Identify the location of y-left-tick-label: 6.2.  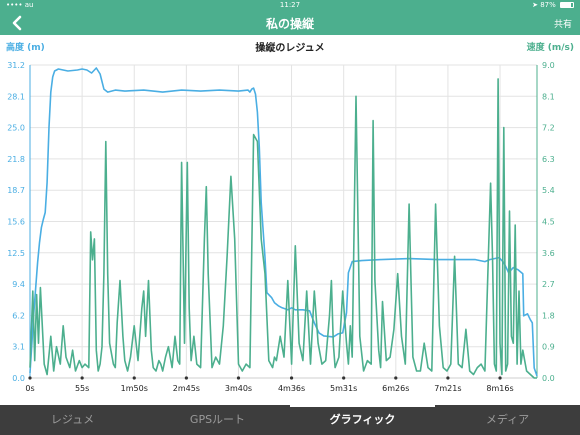
(18, 315).